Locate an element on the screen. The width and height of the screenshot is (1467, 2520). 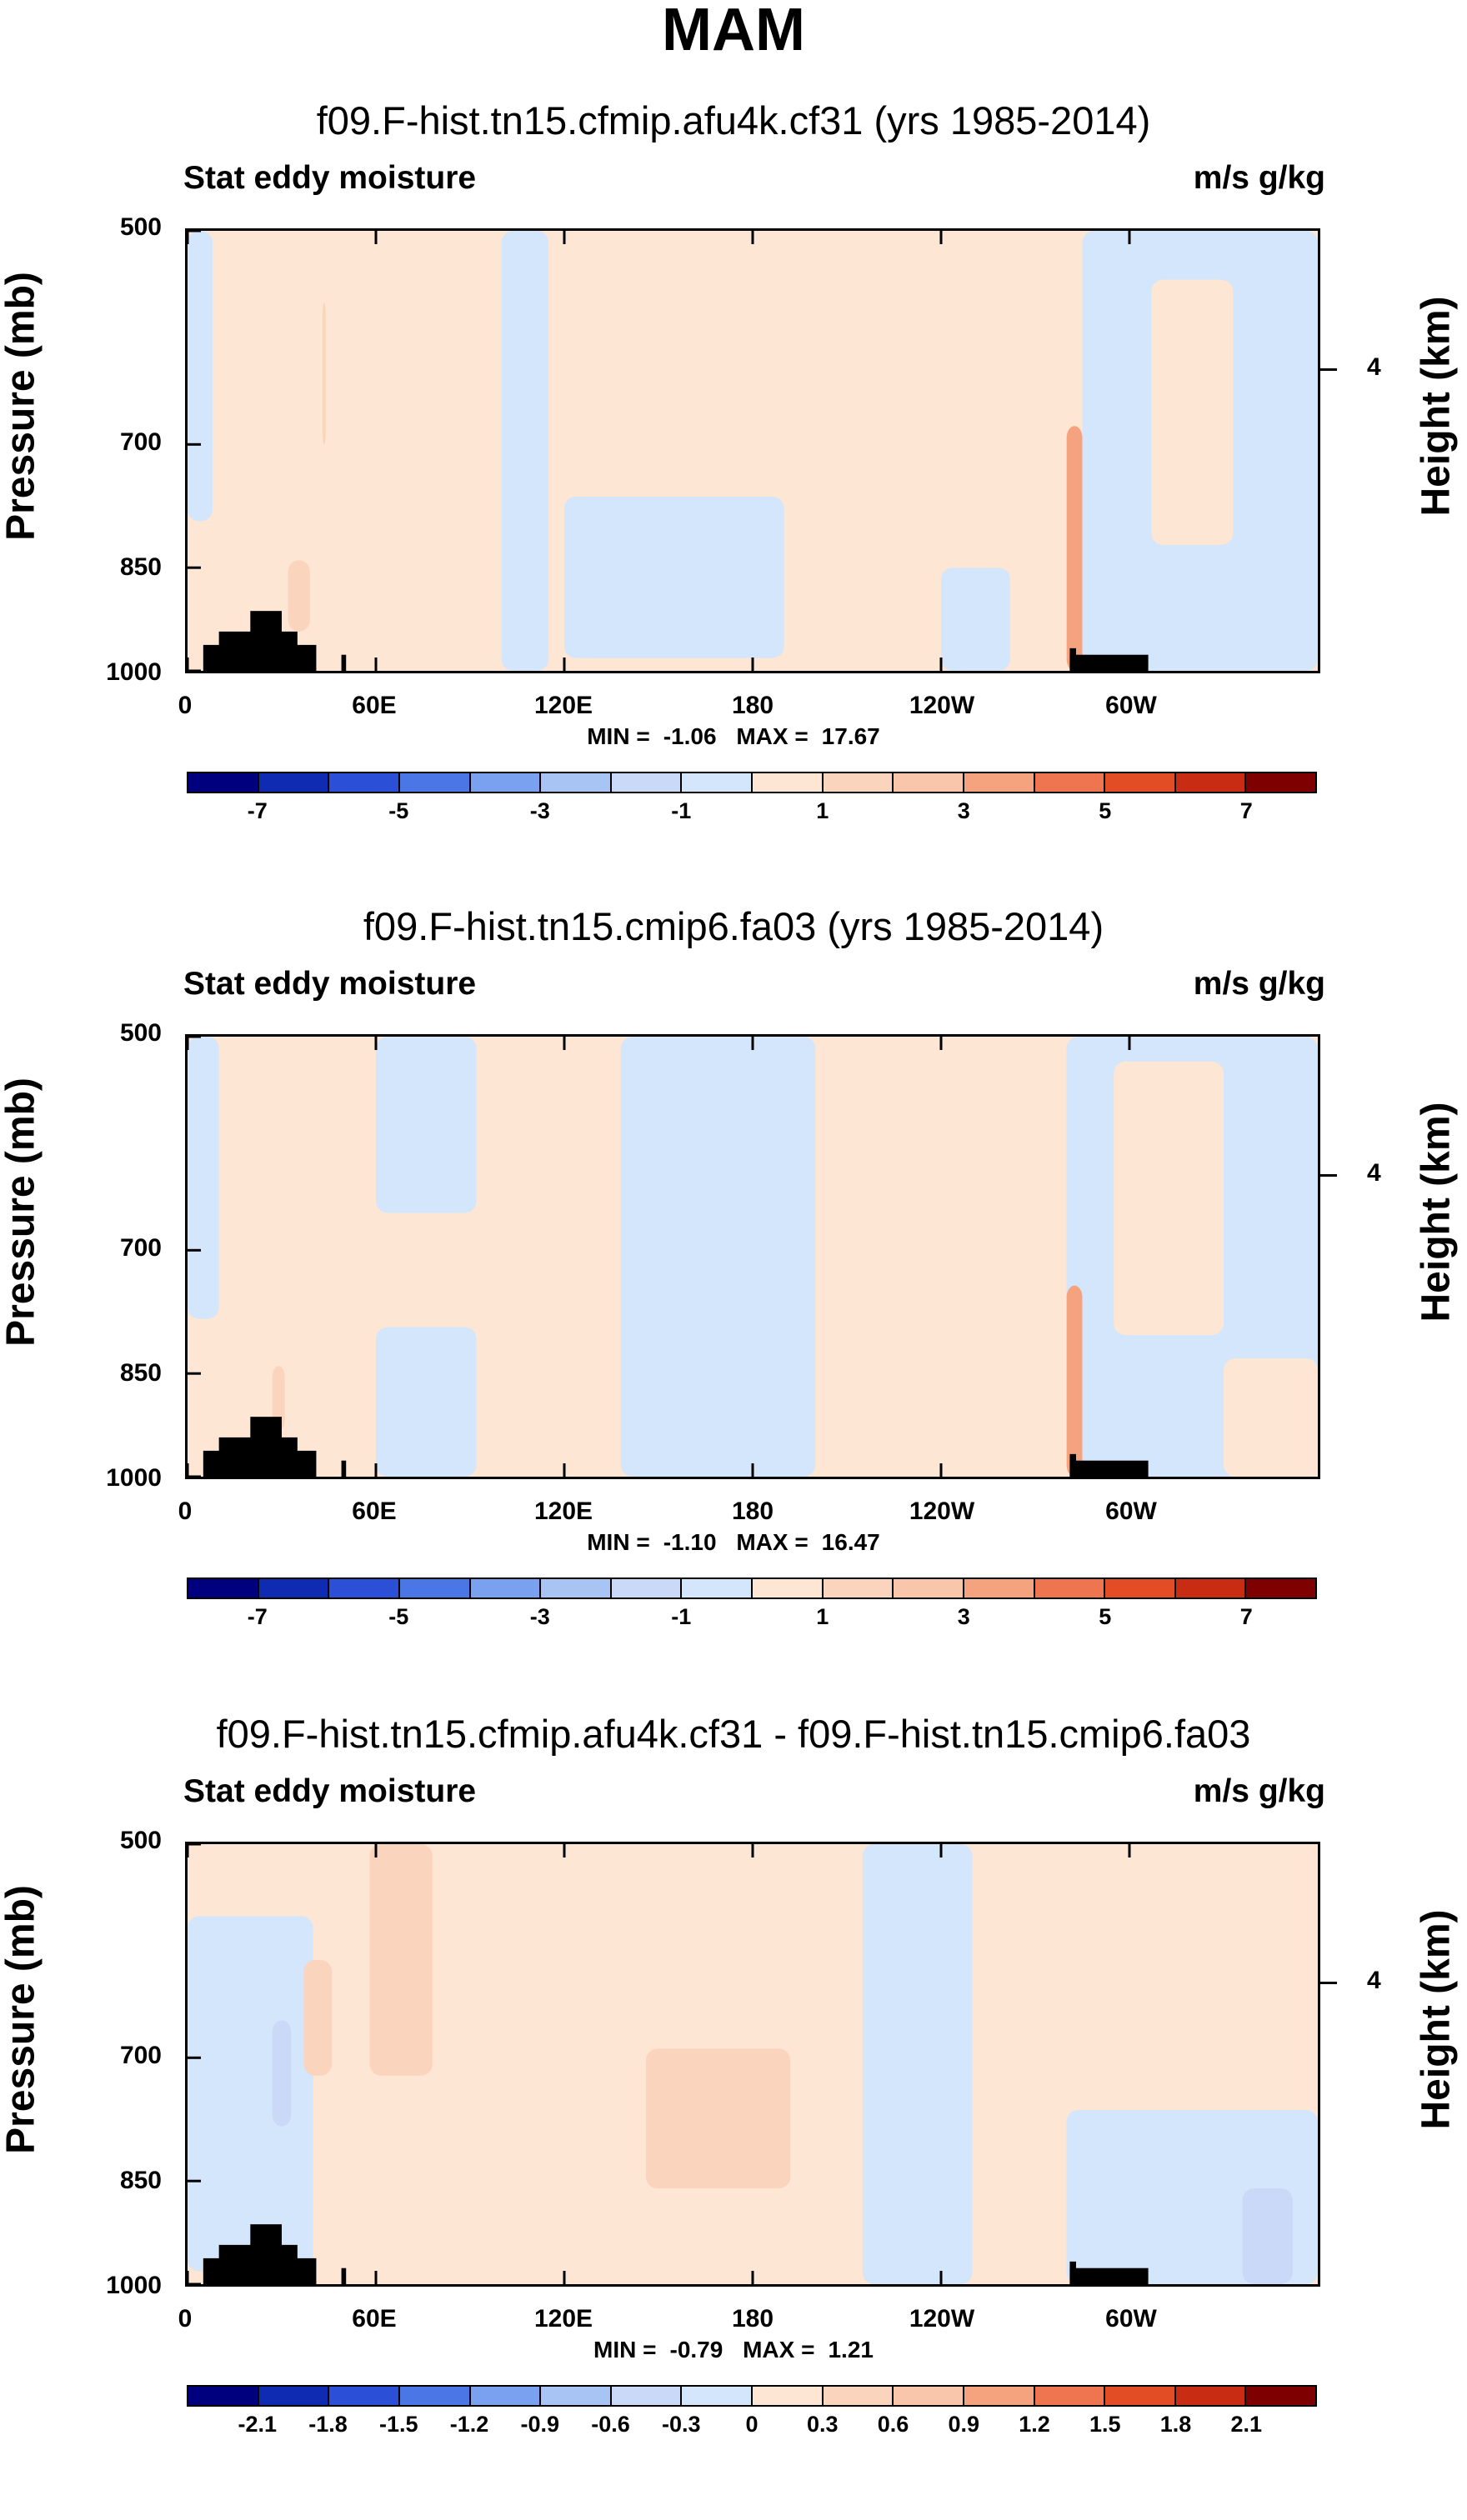
colorbar-label: 1.2 is located at coordinates (1034, 2424).